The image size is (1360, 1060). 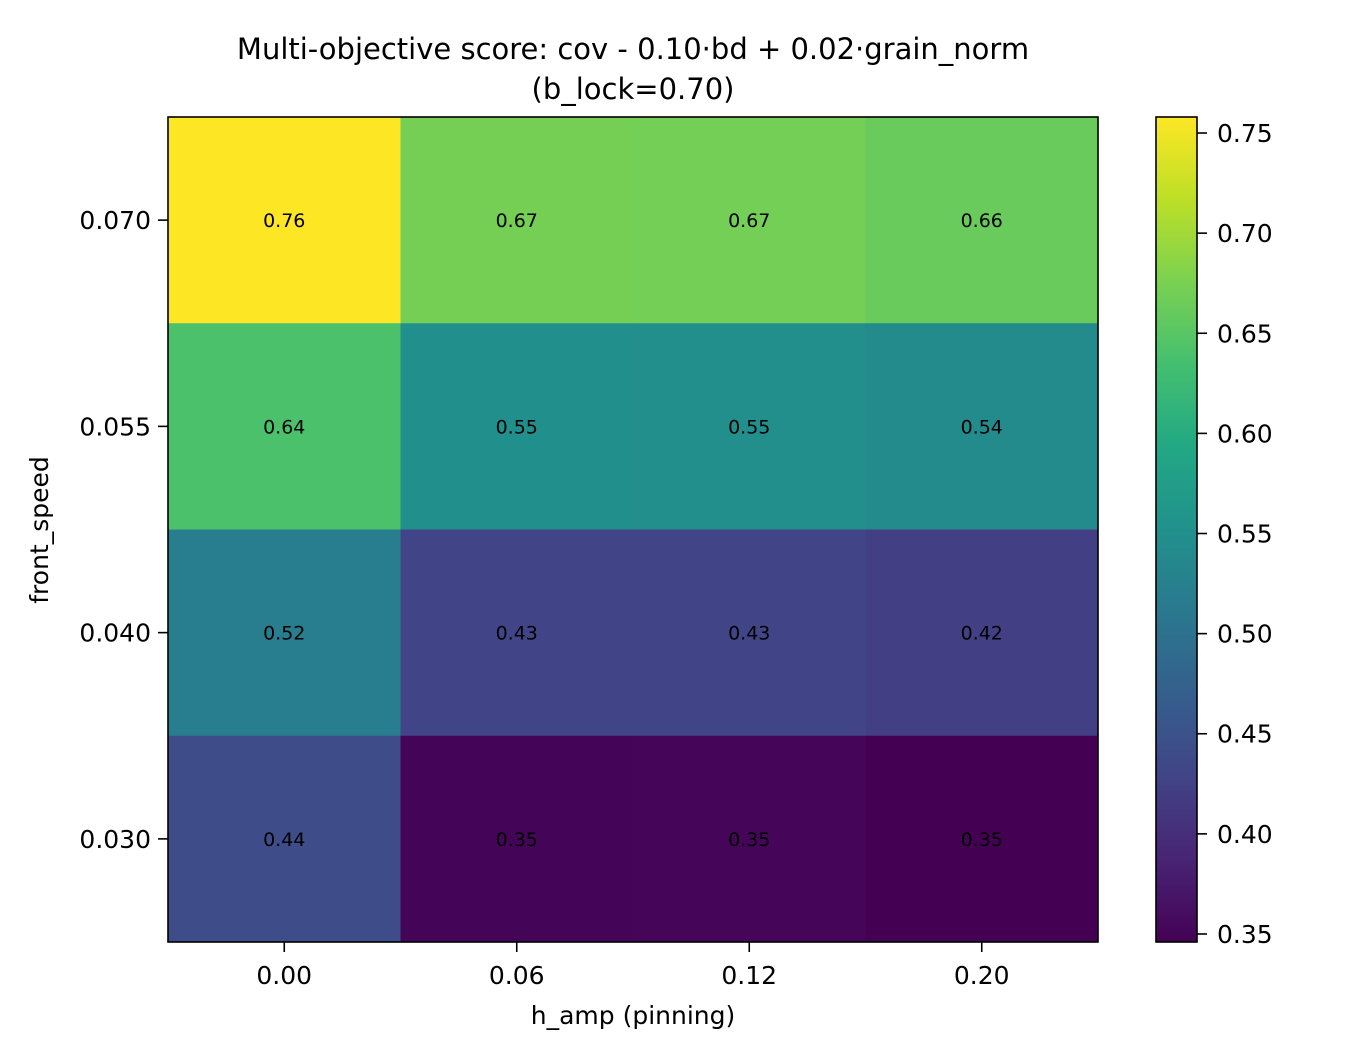 What do you see at coordinates (115, 220) in the screenshot?
I see `y-tick-label: 0.070` at bounding box center [115, 220].